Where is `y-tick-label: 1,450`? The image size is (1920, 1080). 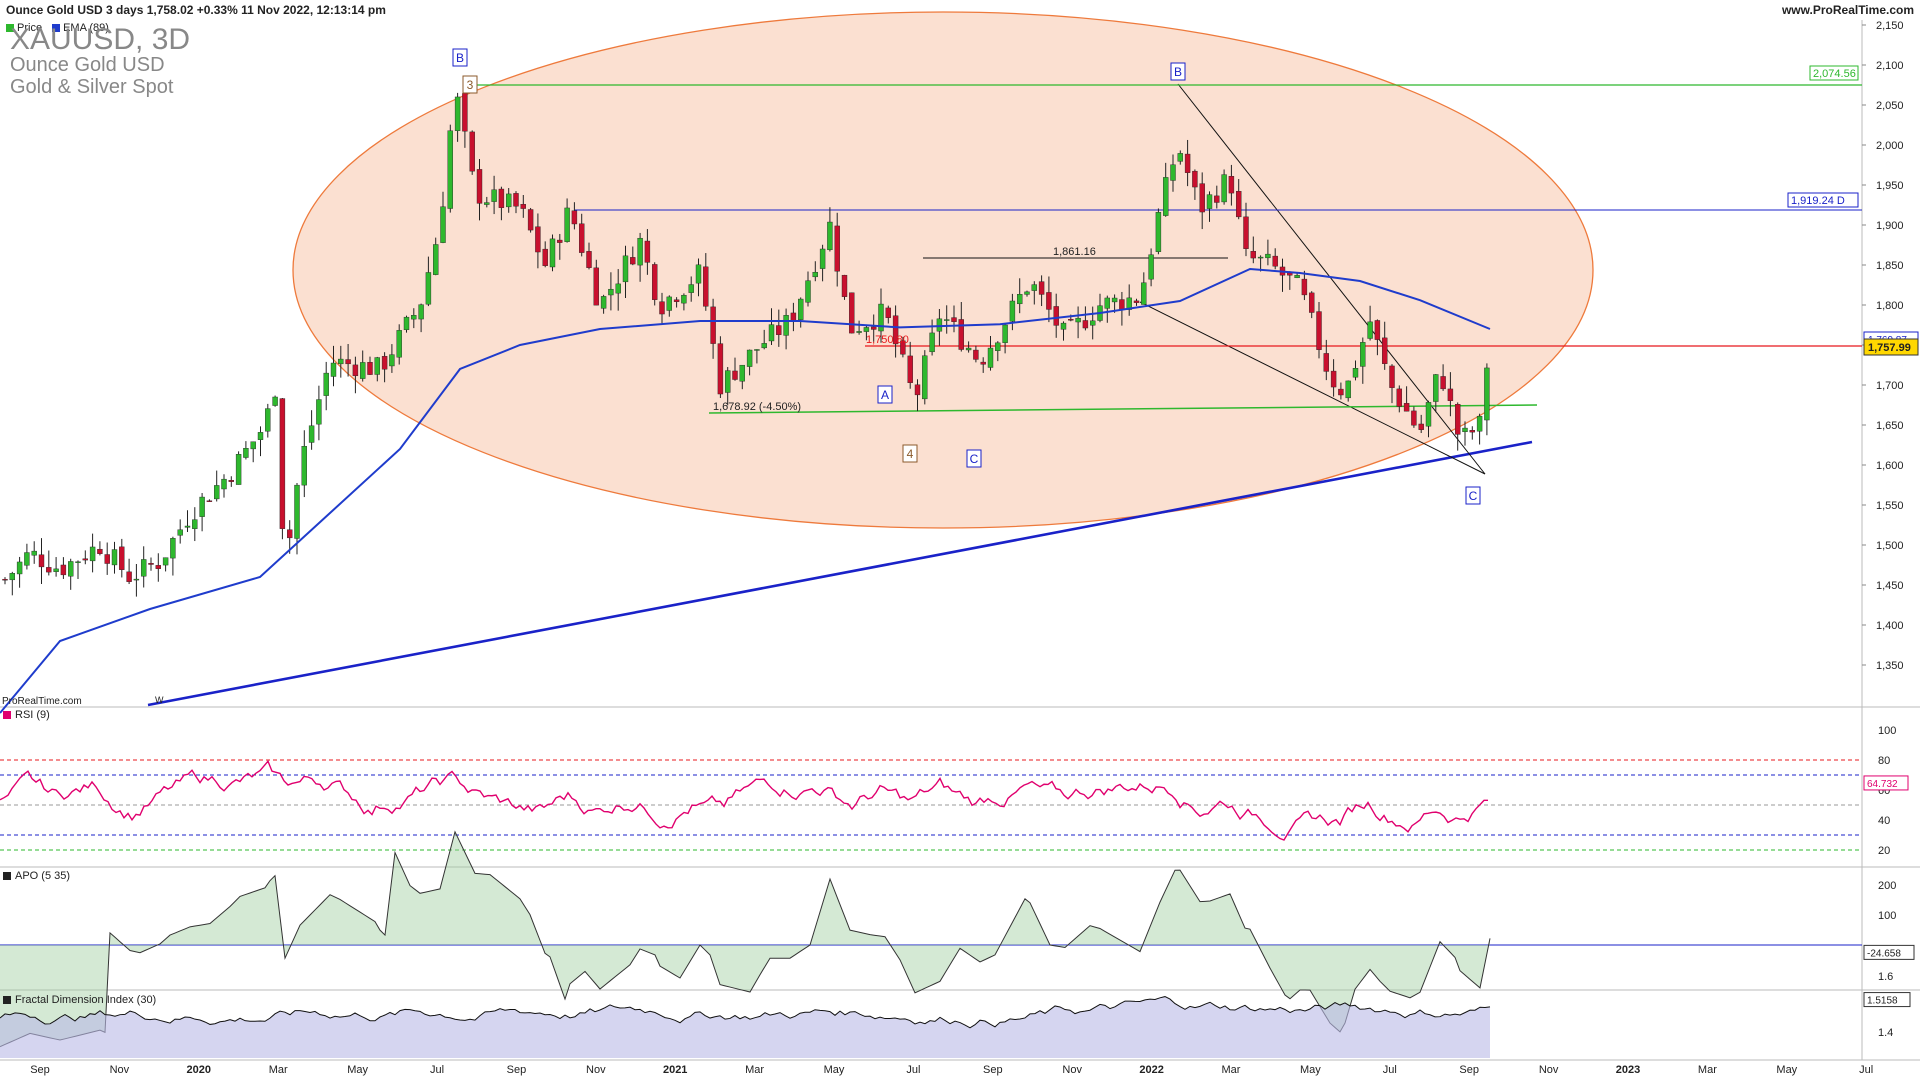 y-tick-label: 1,450 is located at coordinates (1890, 586).